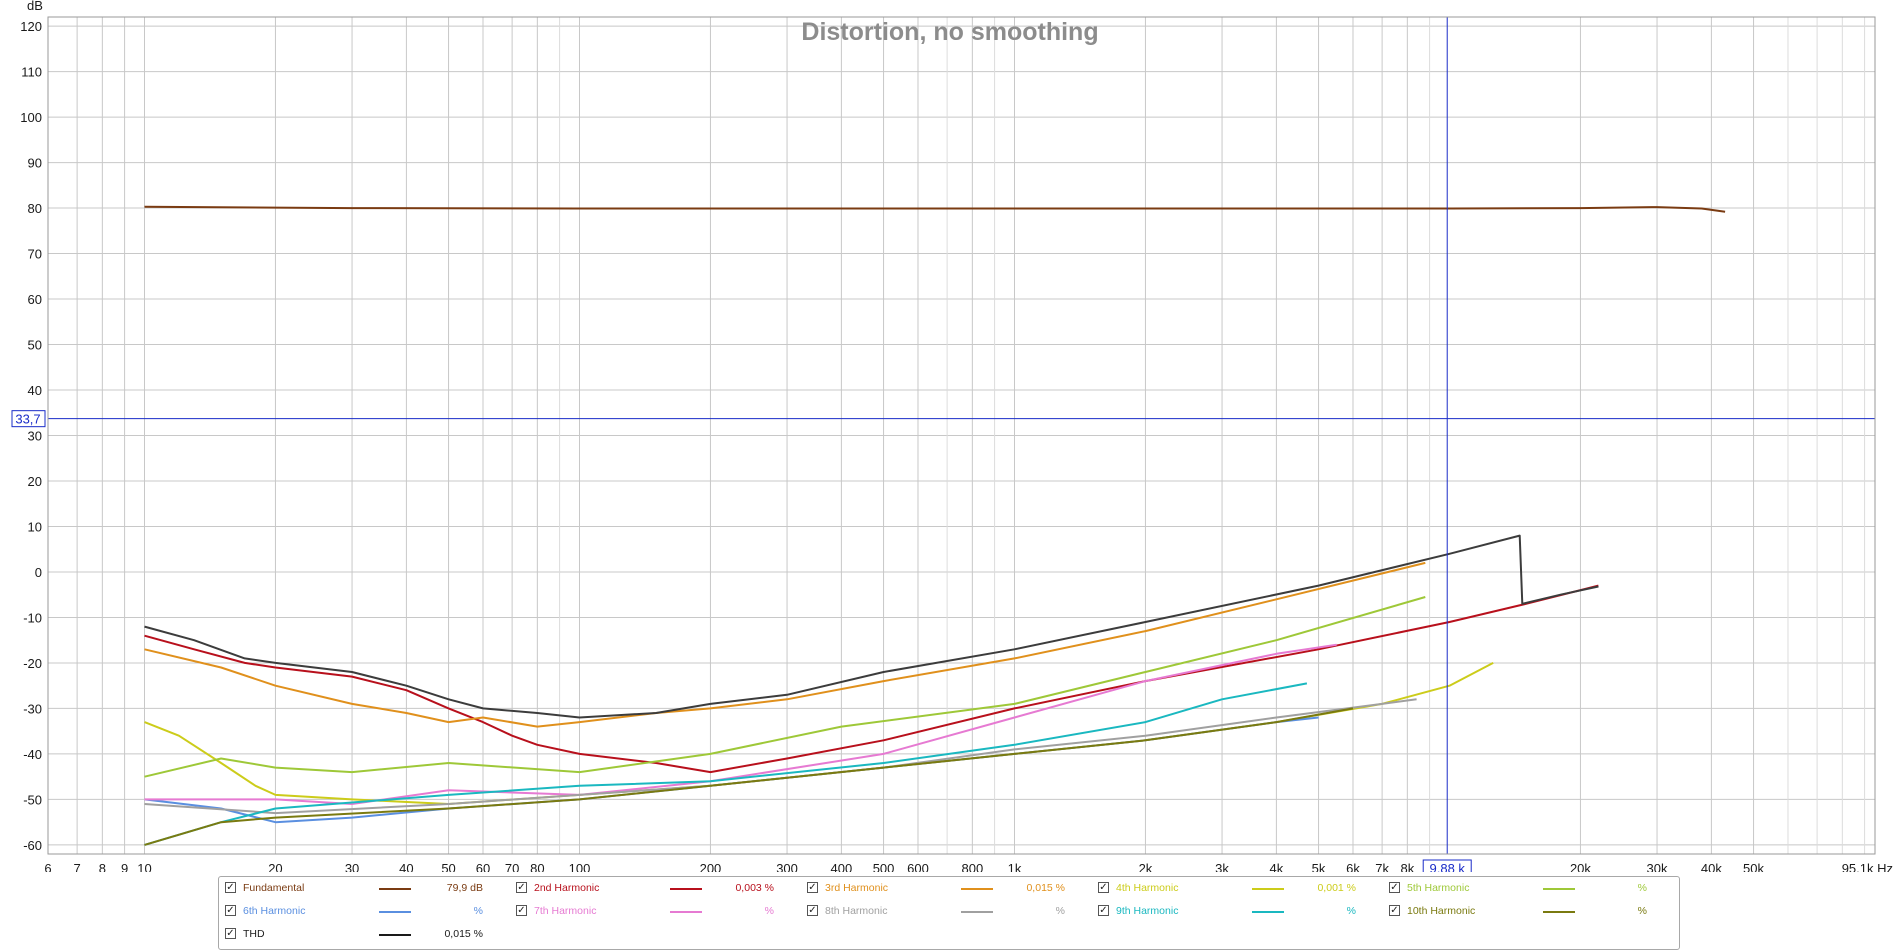  What do you see at coordinates (35, 481) in the screenshot?
I see `y-tick-label: 20` at bounding box center [35, 481].